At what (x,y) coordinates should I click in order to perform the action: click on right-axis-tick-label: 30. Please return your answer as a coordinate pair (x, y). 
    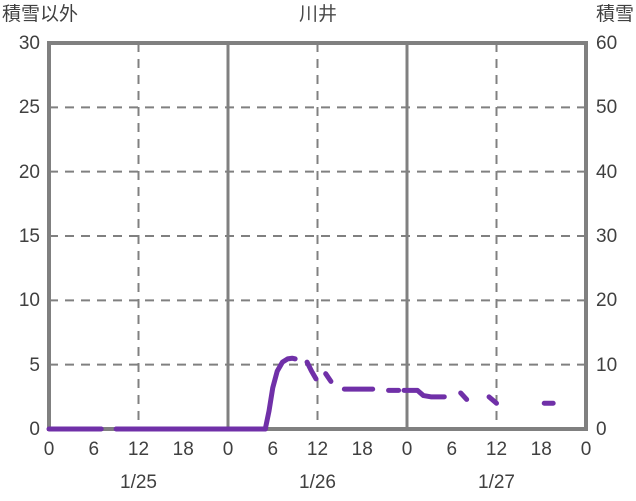
    Looking at the image, I should click on (607, 236).